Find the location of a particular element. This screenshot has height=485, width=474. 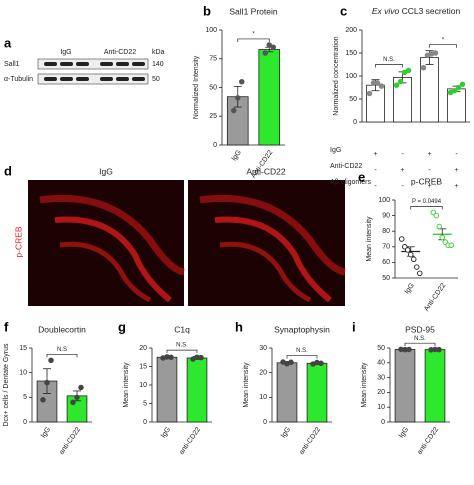

y-tick-label: 60 is located at coordinates (386, 262).